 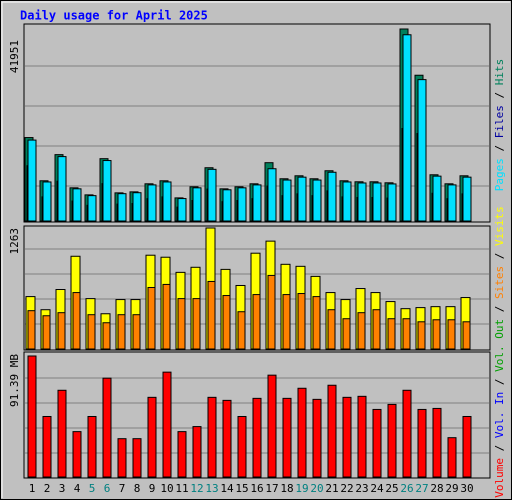 What do you see at coordinates (286, 488) in the screenshot?
I see `x-tick-label: 18` at bounding box center [286, 488].